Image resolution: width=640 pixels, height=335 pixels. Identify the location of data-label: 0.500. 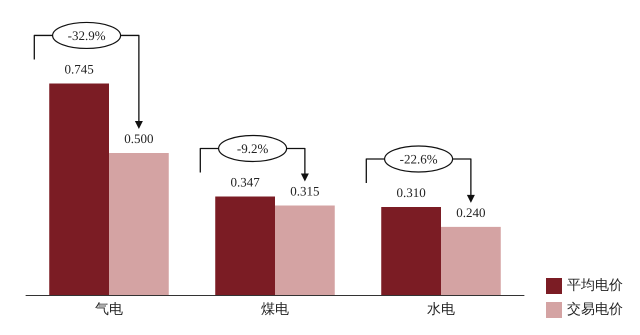
(139, 138).